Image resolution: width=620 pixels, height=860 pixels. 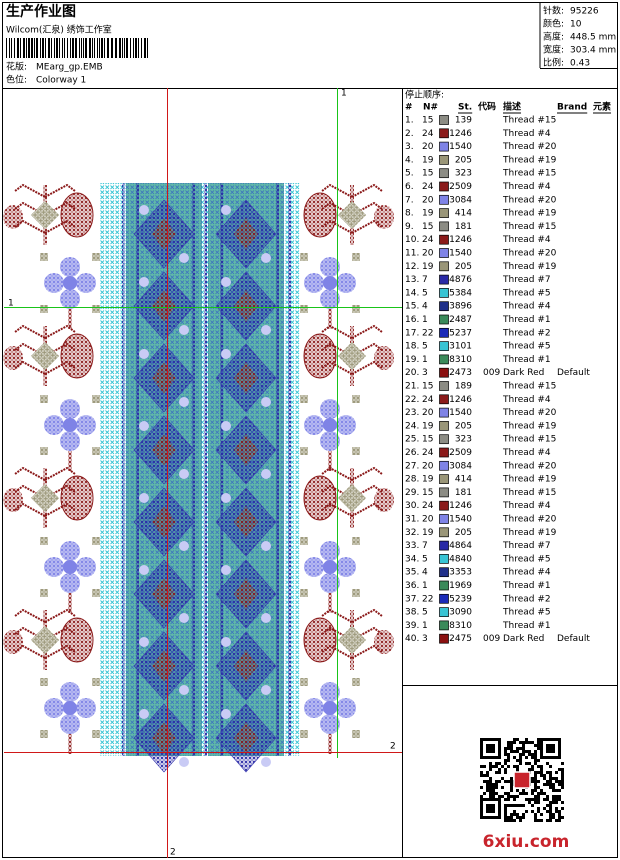 What do you see at coordinates (602, 107) in the screenshot?
I see `column-header: 元素` at bounding box center [602, 107].